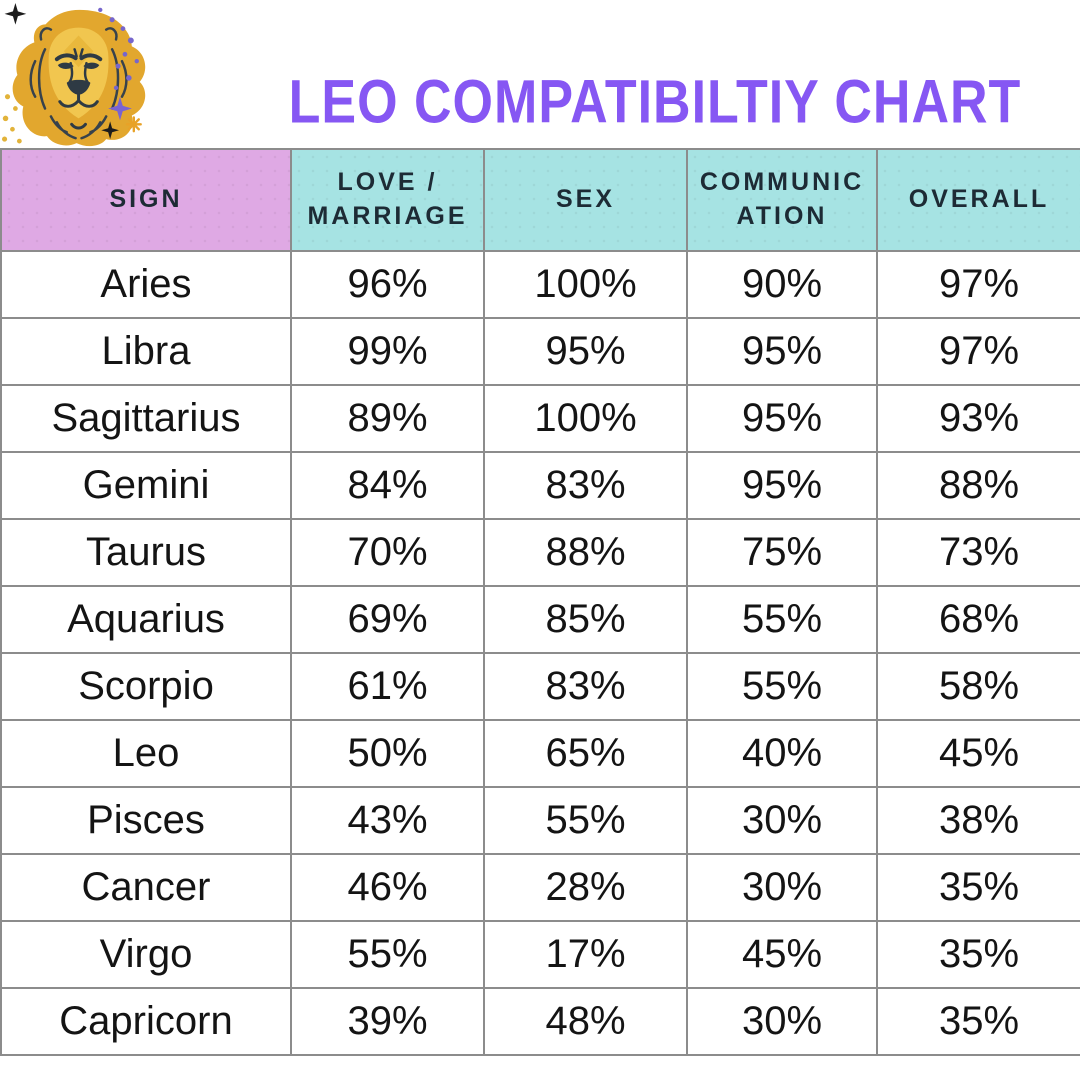 Image resolution: width=1080 pixels, height=1080 pixels. Describe the element at coordinates (782, 753) in the screenshot. I see `communication-cell: 40%` at that location.